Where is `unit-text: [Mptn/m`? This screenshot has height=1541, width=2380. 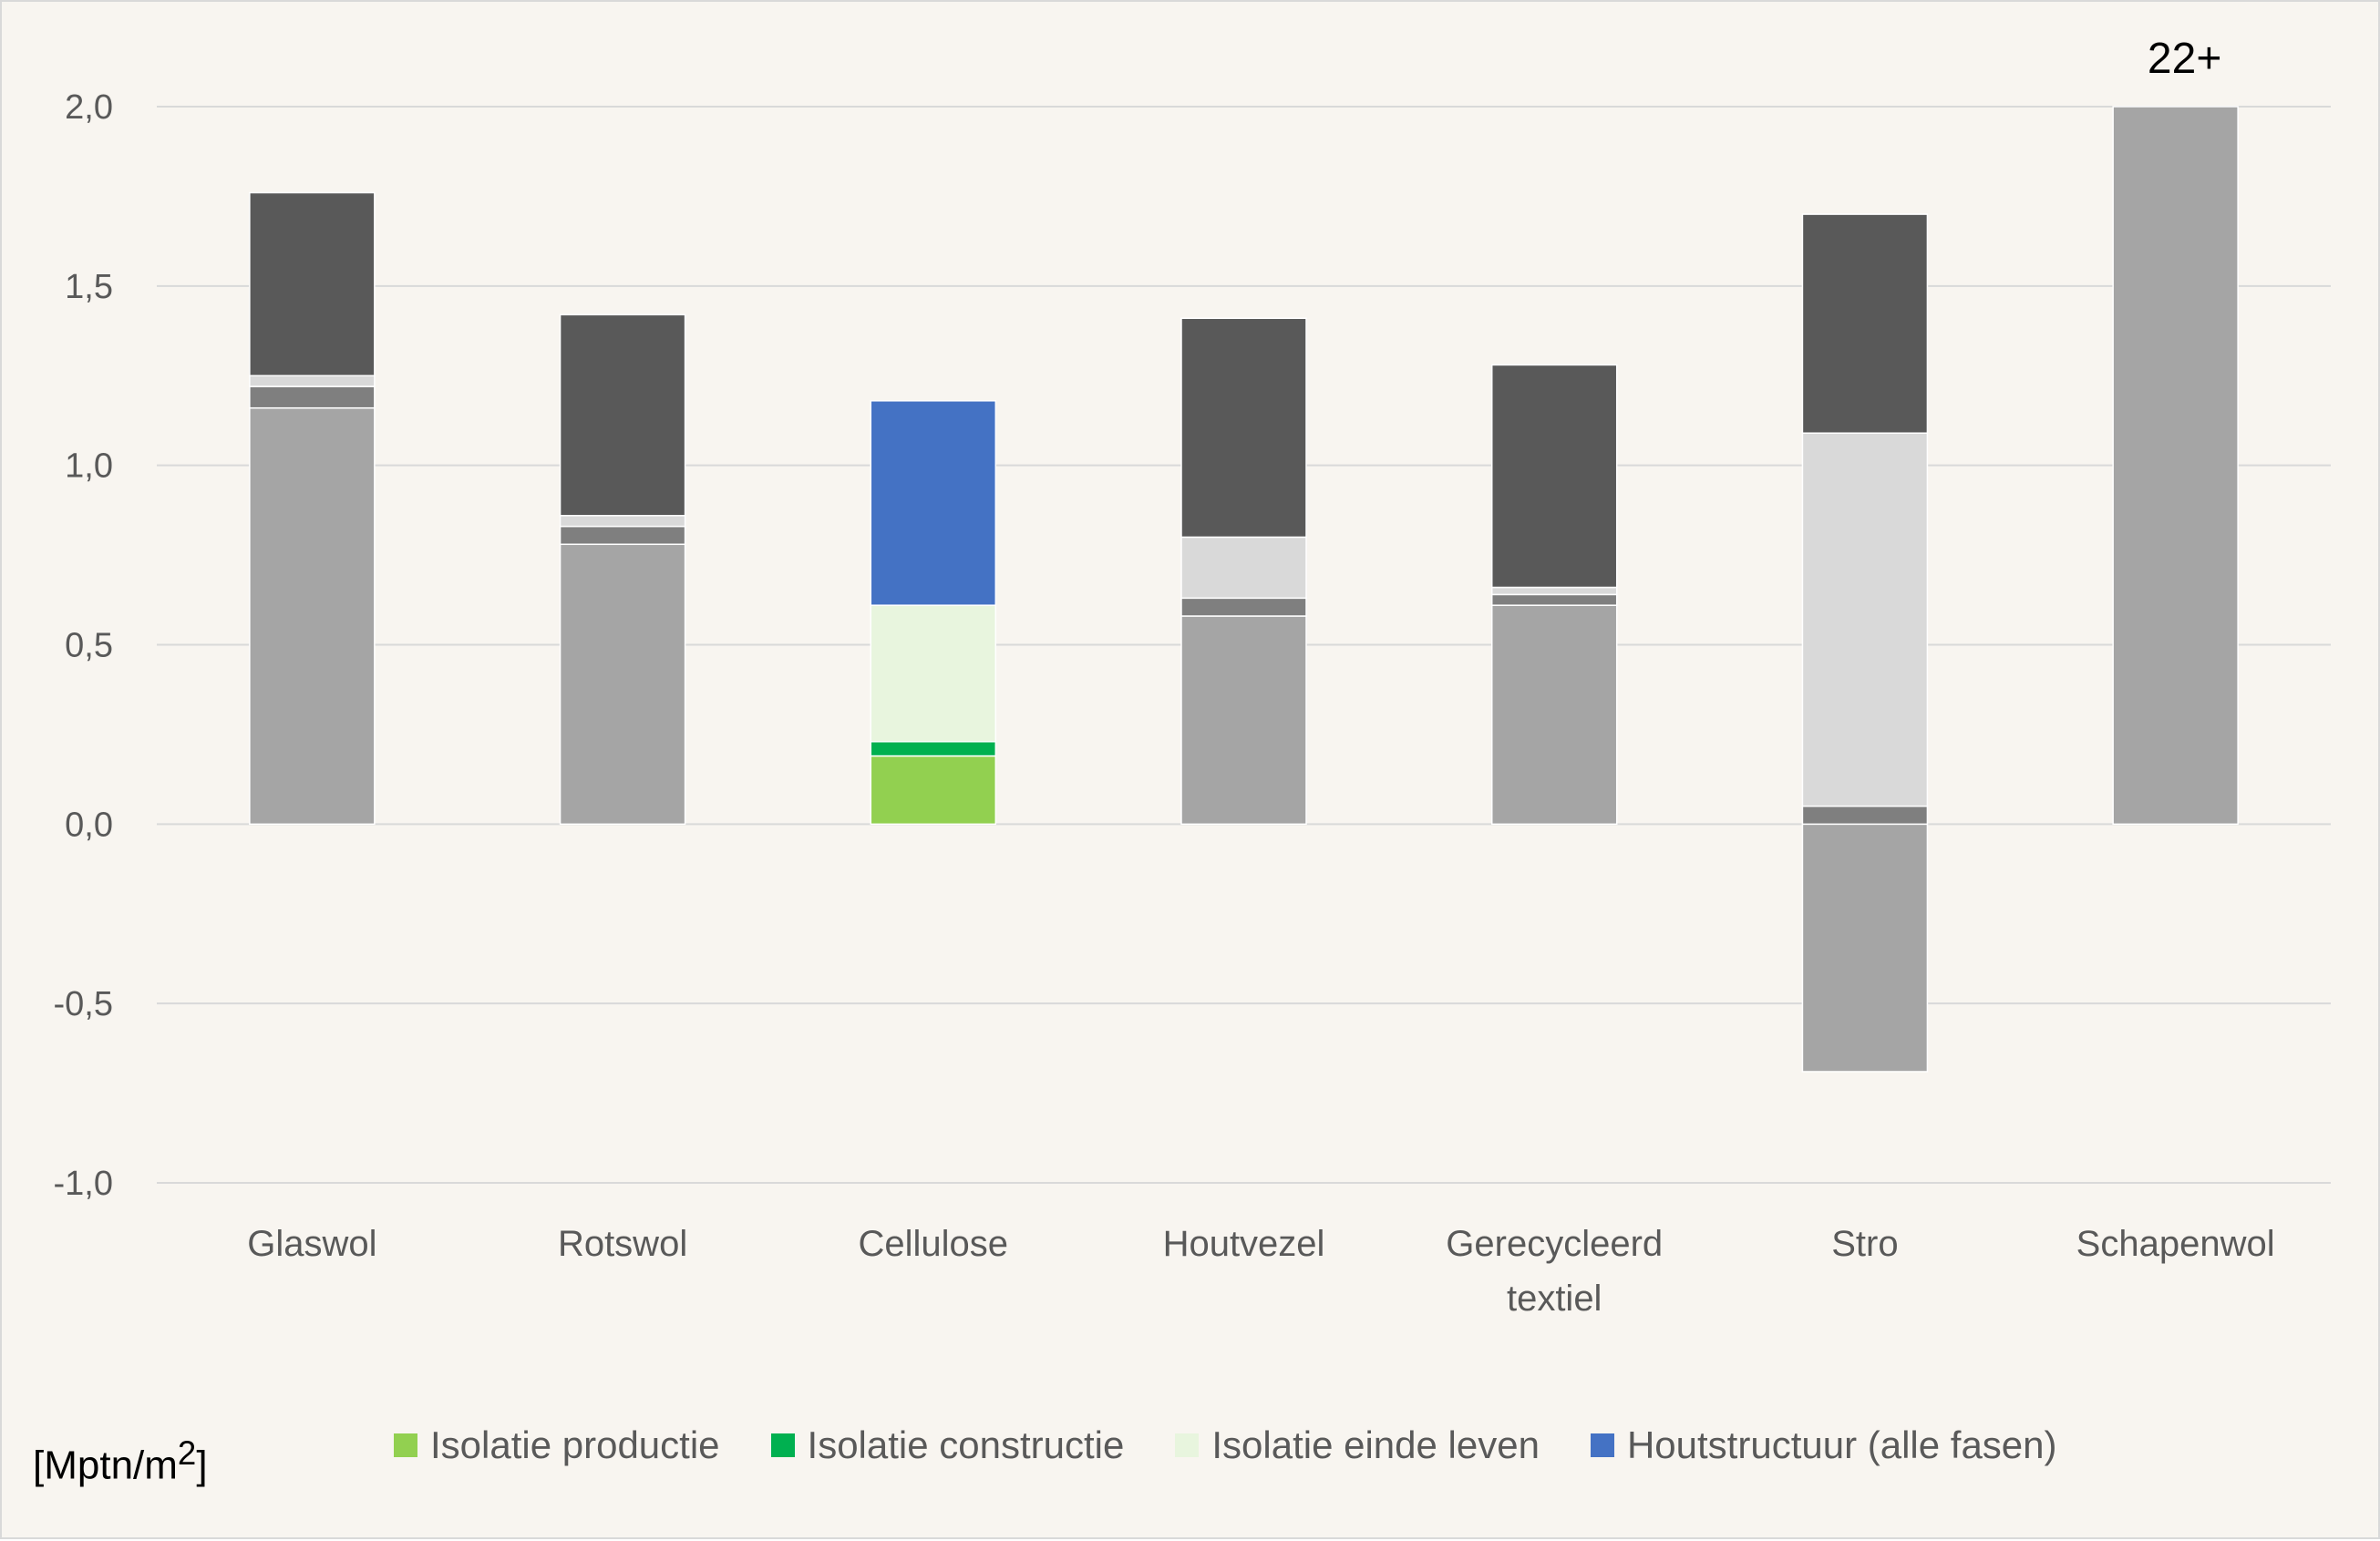
unit-text: [Mptn/m is located at coordinates (106, 1466).